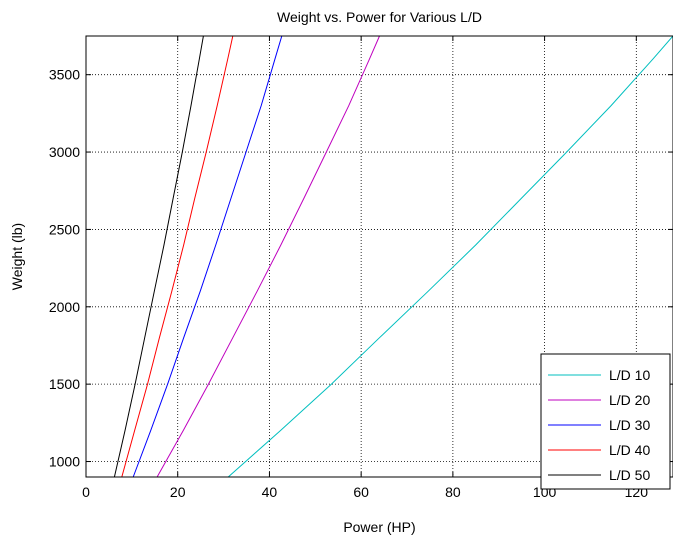 Image resolution: width=673 pixels, height=556 pixels. I want to click on y-tick-label: 2500, so click(64, 229).